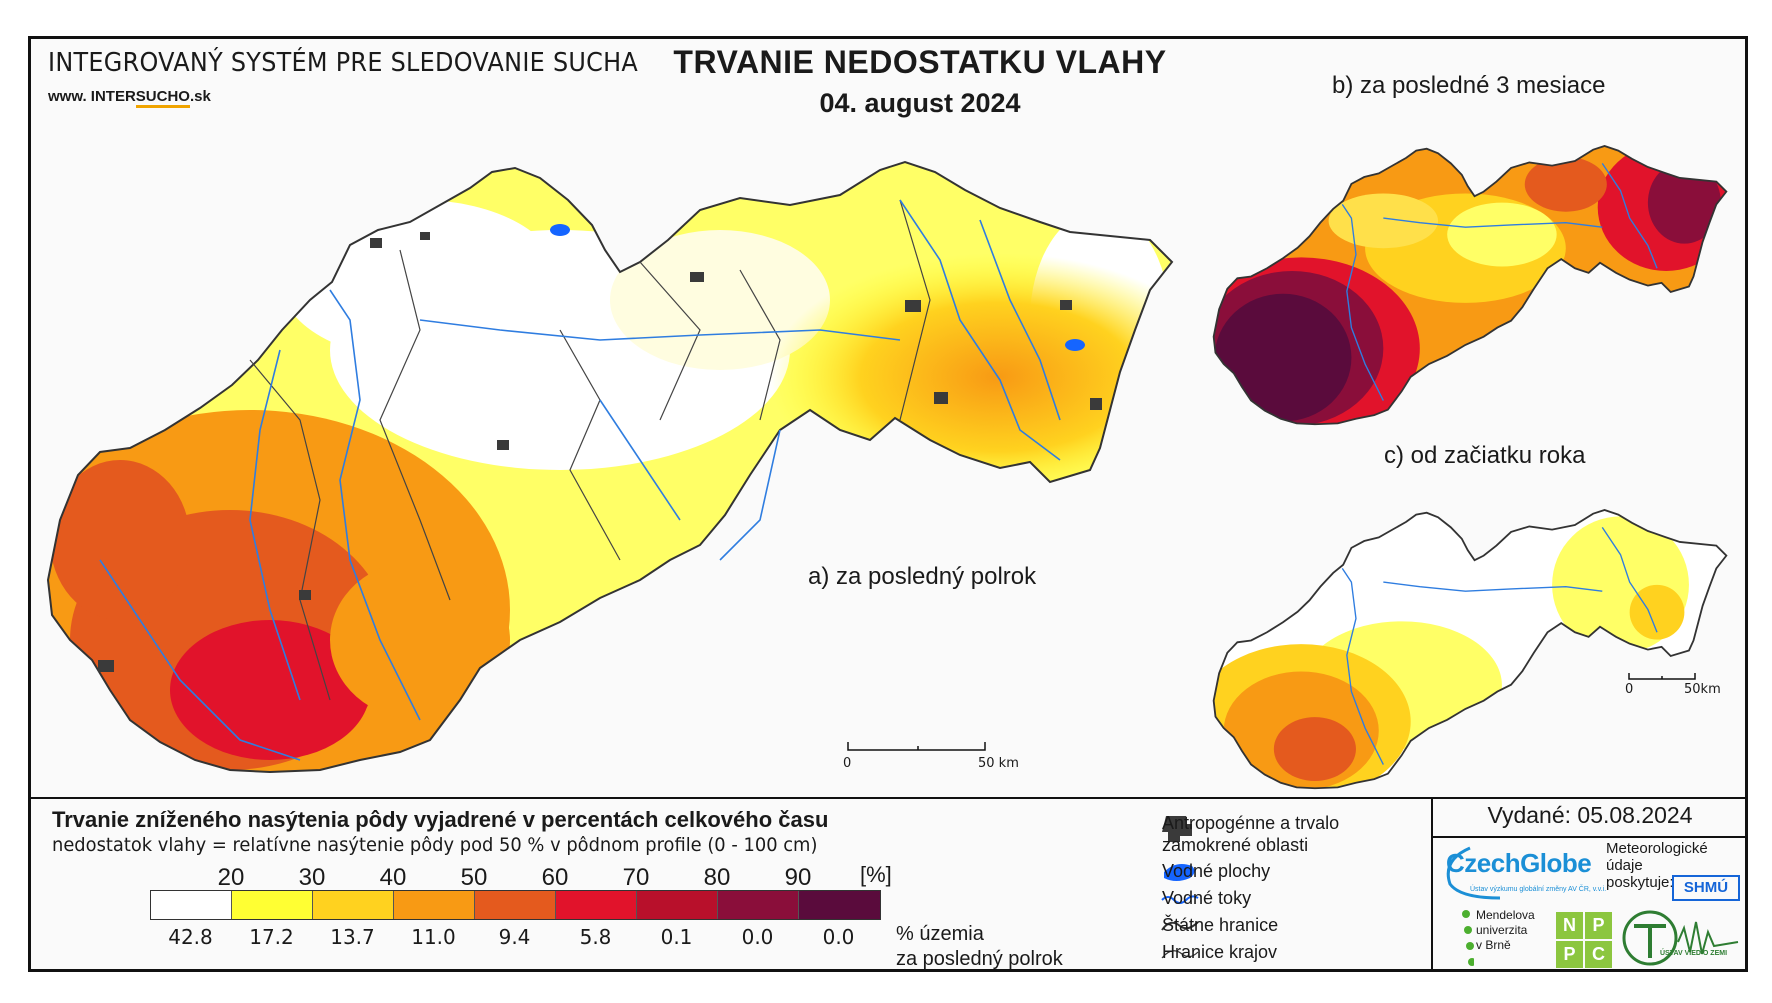 The image size is (1772, 1003). I want to click on anthropogenic-icon, so click(1177, 829).